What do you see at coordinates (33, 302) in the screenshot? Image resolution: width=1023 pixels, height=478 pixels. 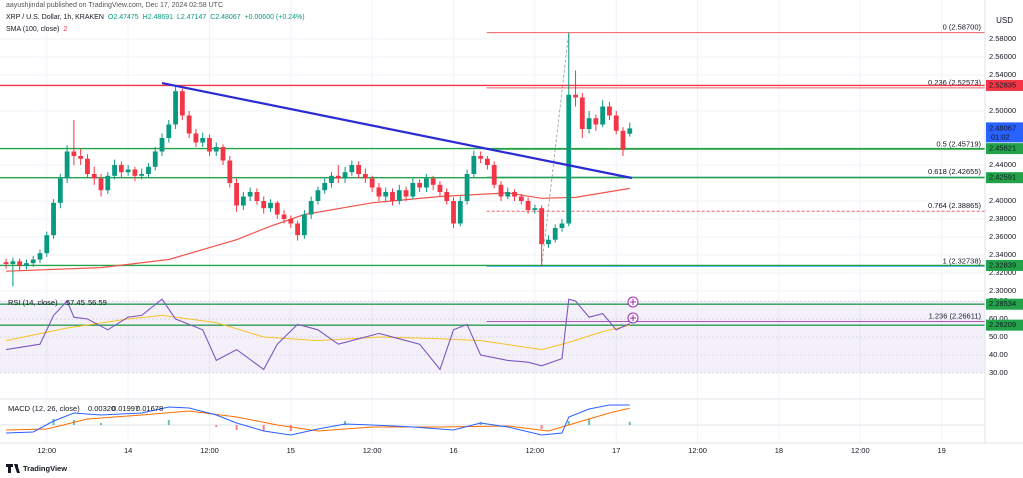 I see `rsi-title: RSI (14, close)` at bounding box center [33, 302].